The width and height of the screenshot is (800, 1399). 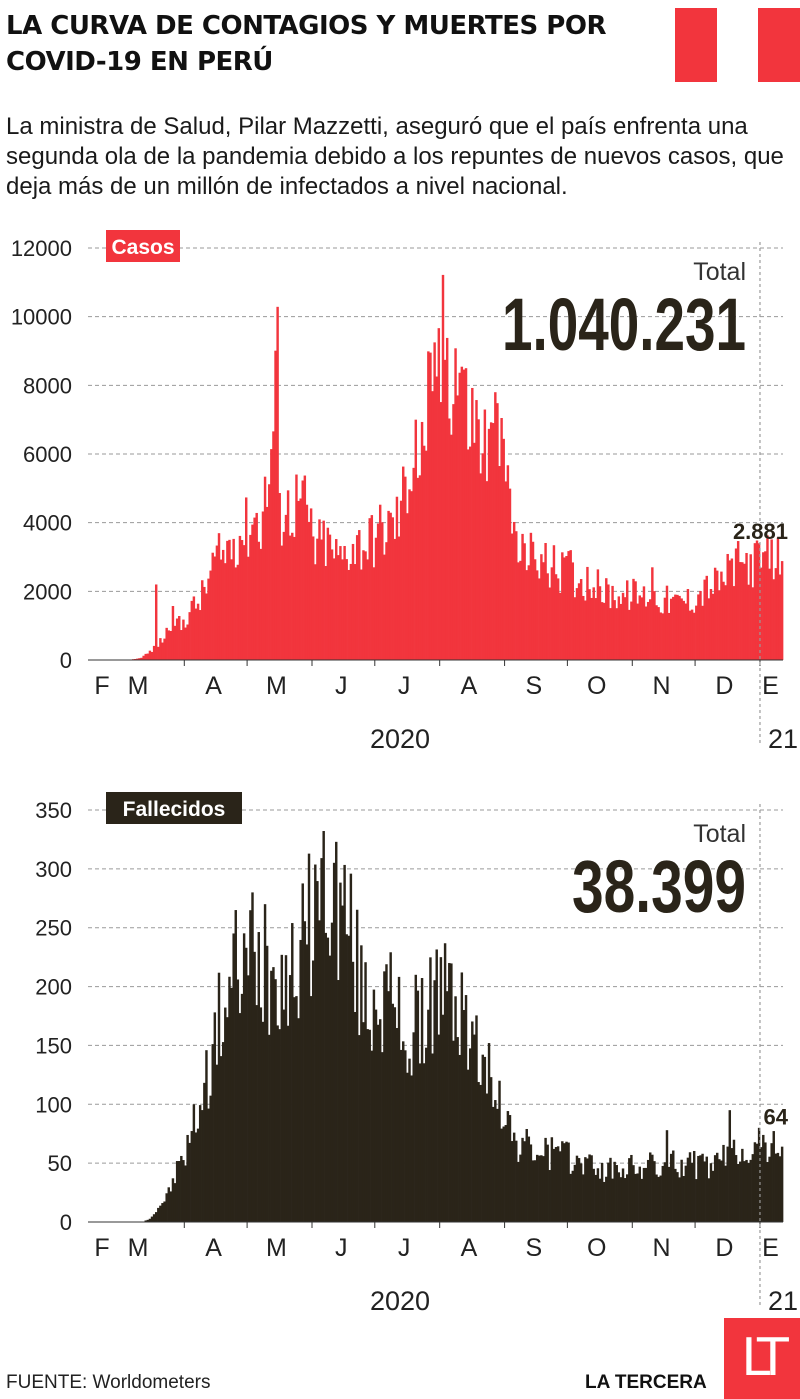 I want to click on series-badge-label: Fallecidos, so click(x=174, y=809).